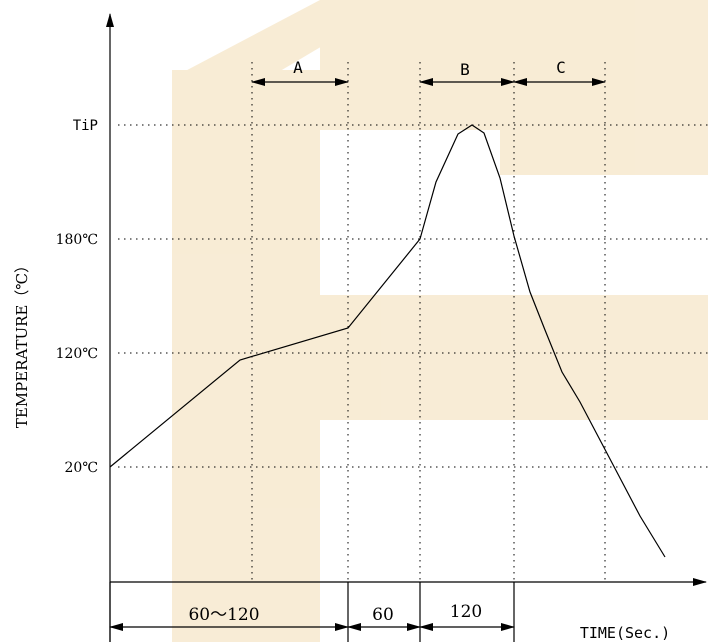 The image size is (708, 642). What do you see at coordinates (383, 615) in the screenshot?
I see `duration-ramp-label: 60` at bounding box center [383, 615].